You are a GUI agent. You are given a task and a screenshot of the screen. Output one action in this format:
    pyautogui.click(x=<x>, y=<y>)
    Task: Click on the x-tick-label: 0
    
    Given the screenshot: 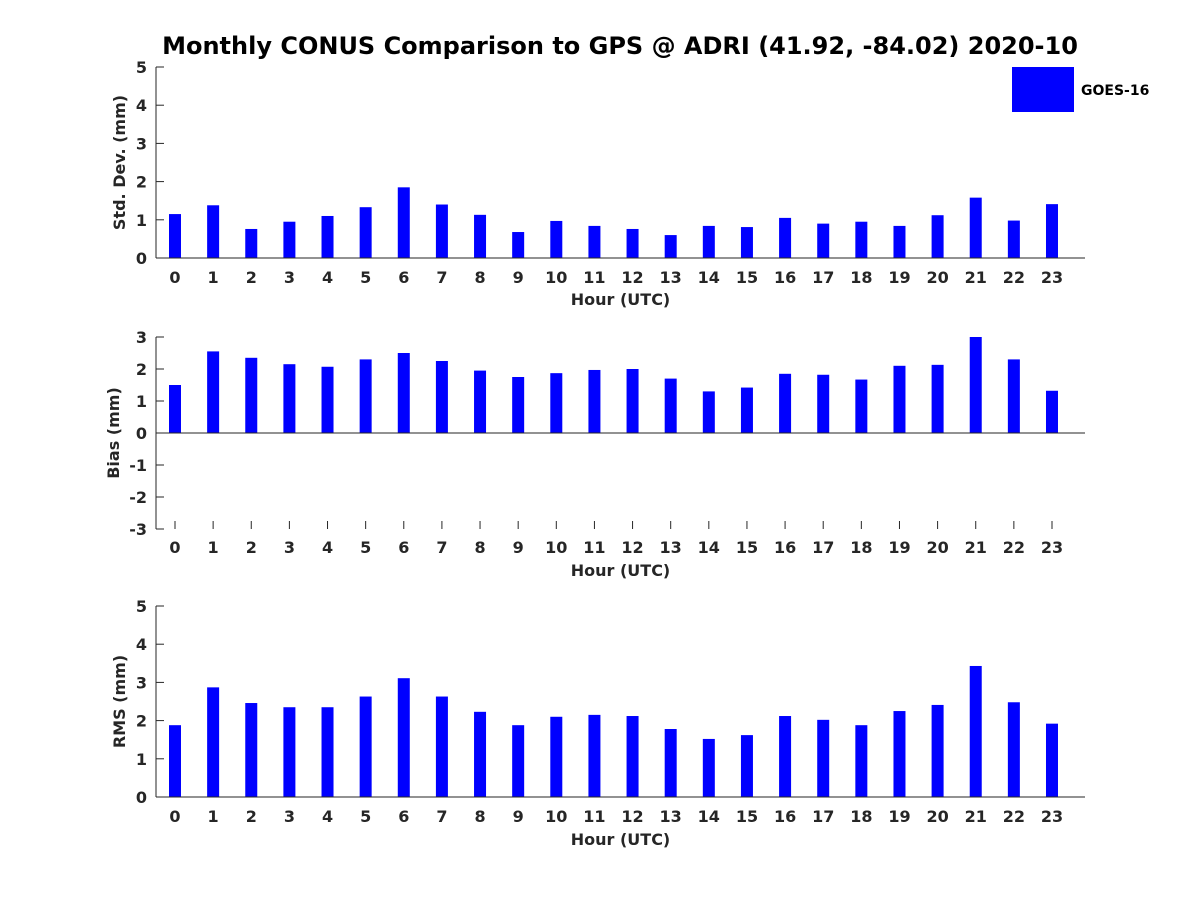 What is the action you would take?
    pyautogui.click(x=174, y=547)
    